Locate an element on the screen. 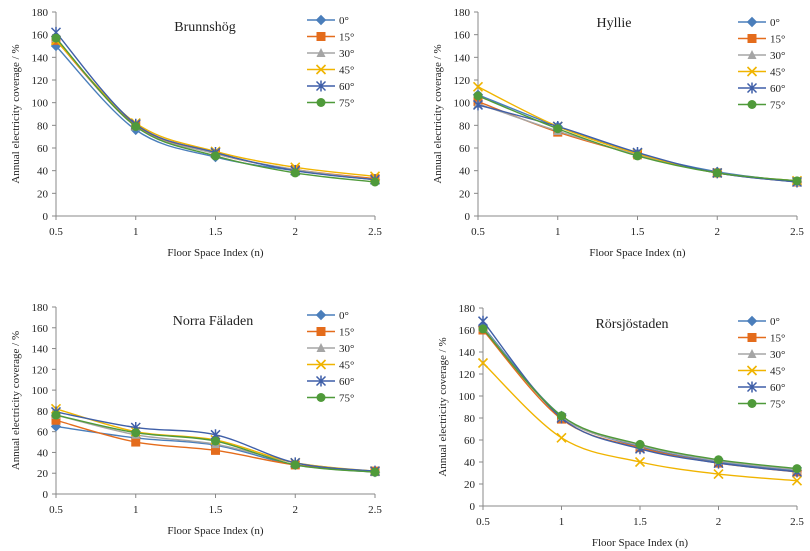 The image size is (810, 551). x-tick-label: 0.5 is located at coordinates (483, 522).